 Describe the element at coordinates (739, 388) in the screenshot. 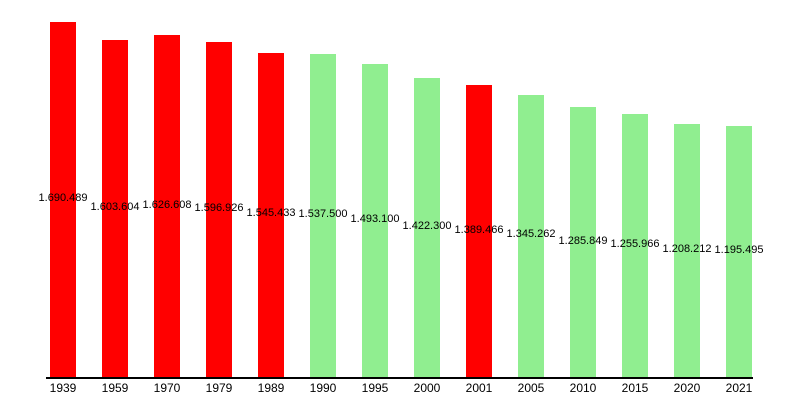

I see `x-axis-label: 2021` at that location.